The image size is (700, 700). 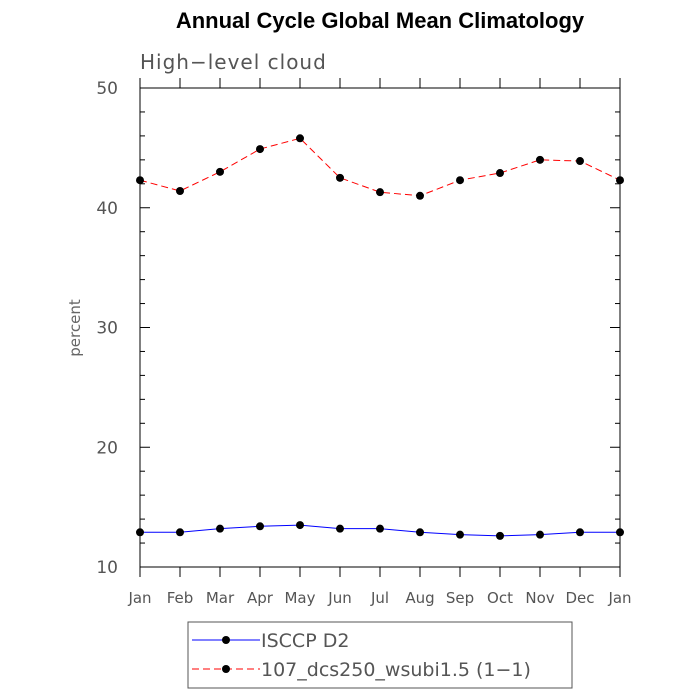 I want to click on x-tick-label: Nov, so click(x=539, y=598).